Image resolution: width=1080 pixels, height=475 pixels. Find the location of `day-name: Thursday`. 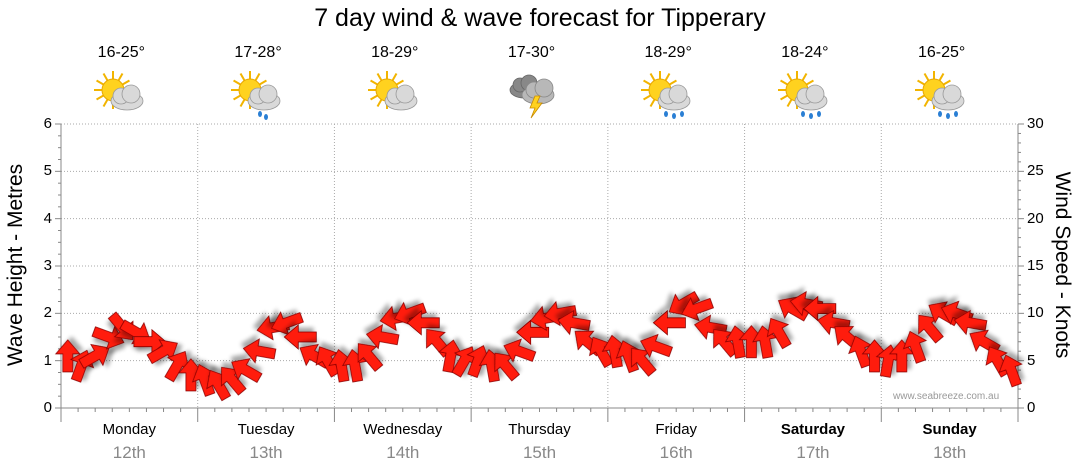

day-name: Thursday is located at coordinates (539, 429).